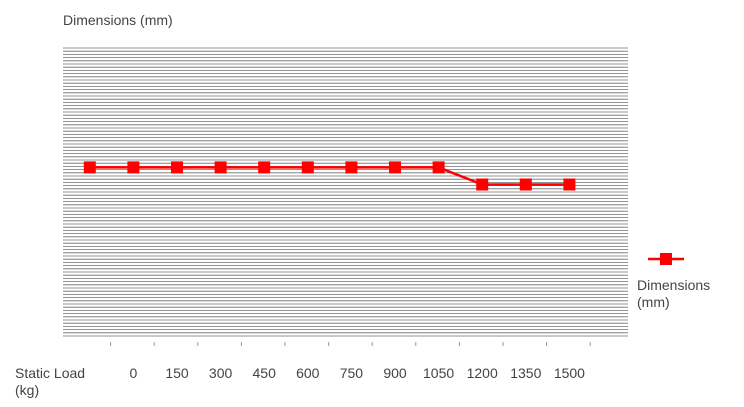 The width and height of the screenshot is (744, 407). What do you see at coordinates (265, 373) in the screenshot?
I see `x-tick-label: 450` at bounding box center [265, 373].